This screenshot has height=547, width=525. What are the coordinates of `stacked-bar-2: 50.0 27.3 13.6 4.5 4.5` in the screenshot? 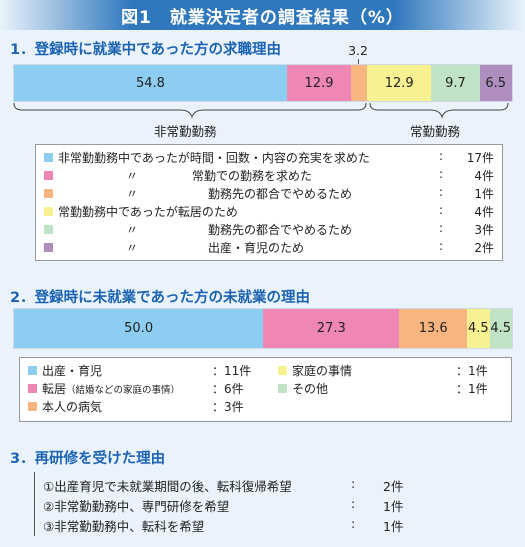 It's located at (263, 328).